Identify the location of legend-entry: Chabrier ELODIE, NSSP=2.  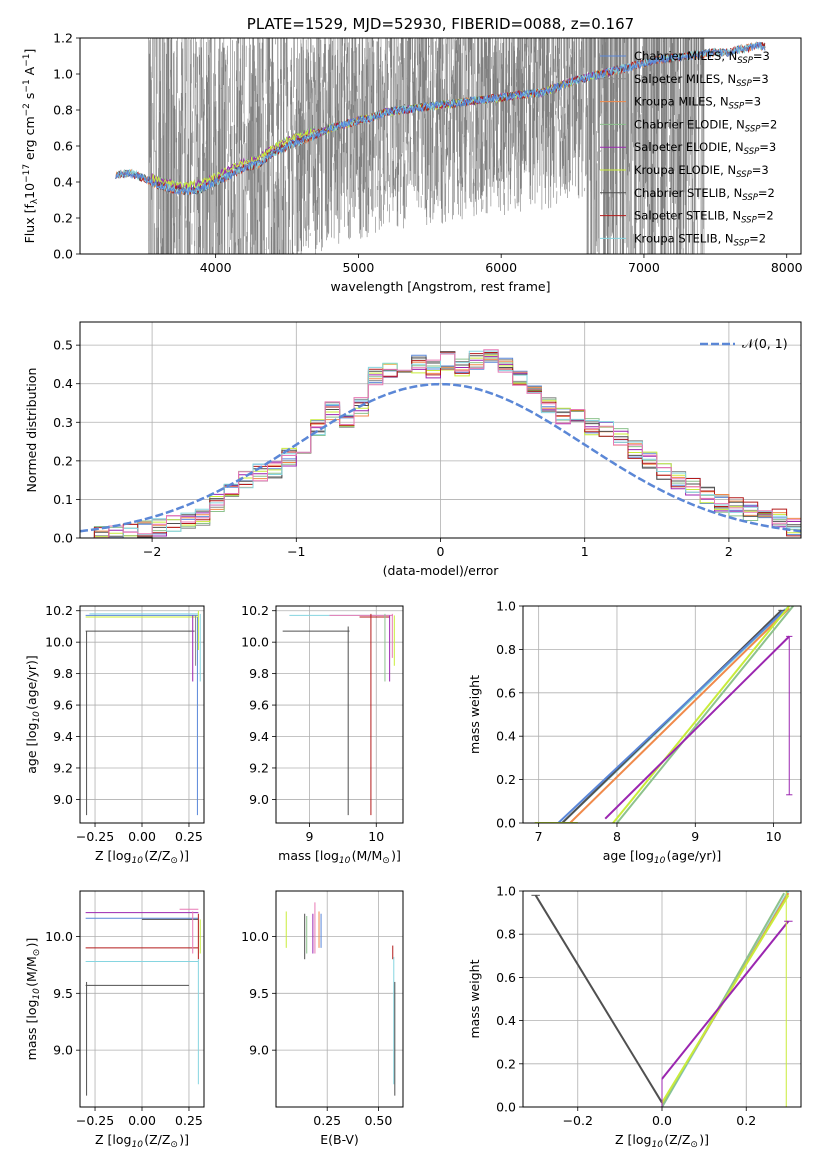
(705, 125).